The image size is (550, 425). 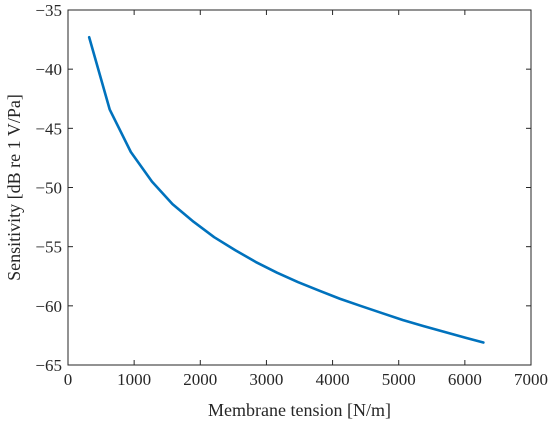 I want to click on x-tick-label: 4000, so click(x=333, y=379).